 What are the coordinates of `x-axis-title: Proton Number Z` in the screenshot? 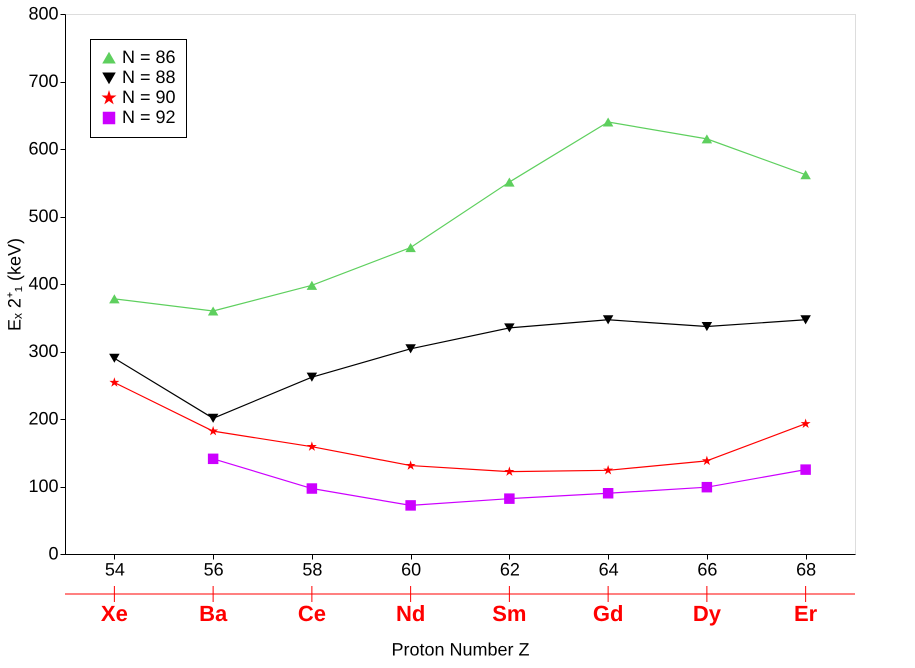 It's located at (460, 650).